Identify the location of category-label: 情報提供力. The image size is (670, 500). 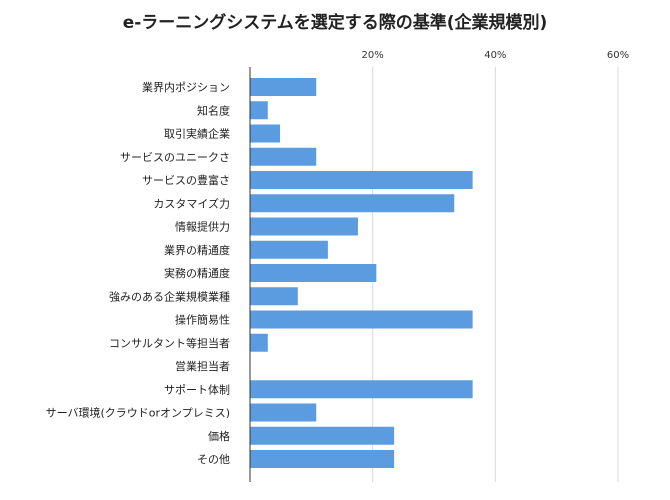
(202, 227).